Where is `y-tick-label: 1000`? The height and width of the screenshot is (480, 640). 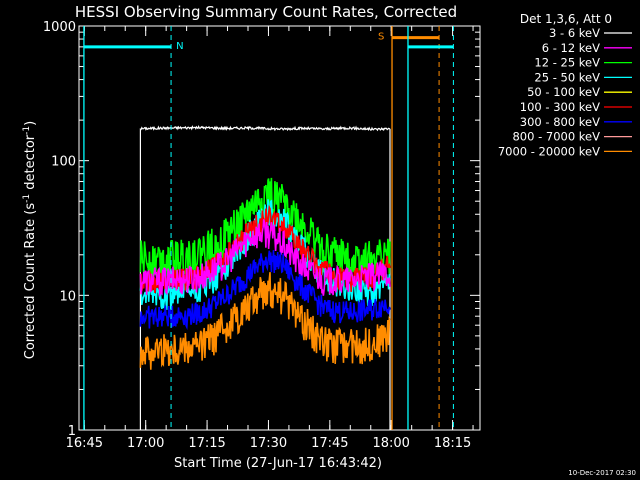
y-tick-label: 1000 is located at coordinates (59, 27).